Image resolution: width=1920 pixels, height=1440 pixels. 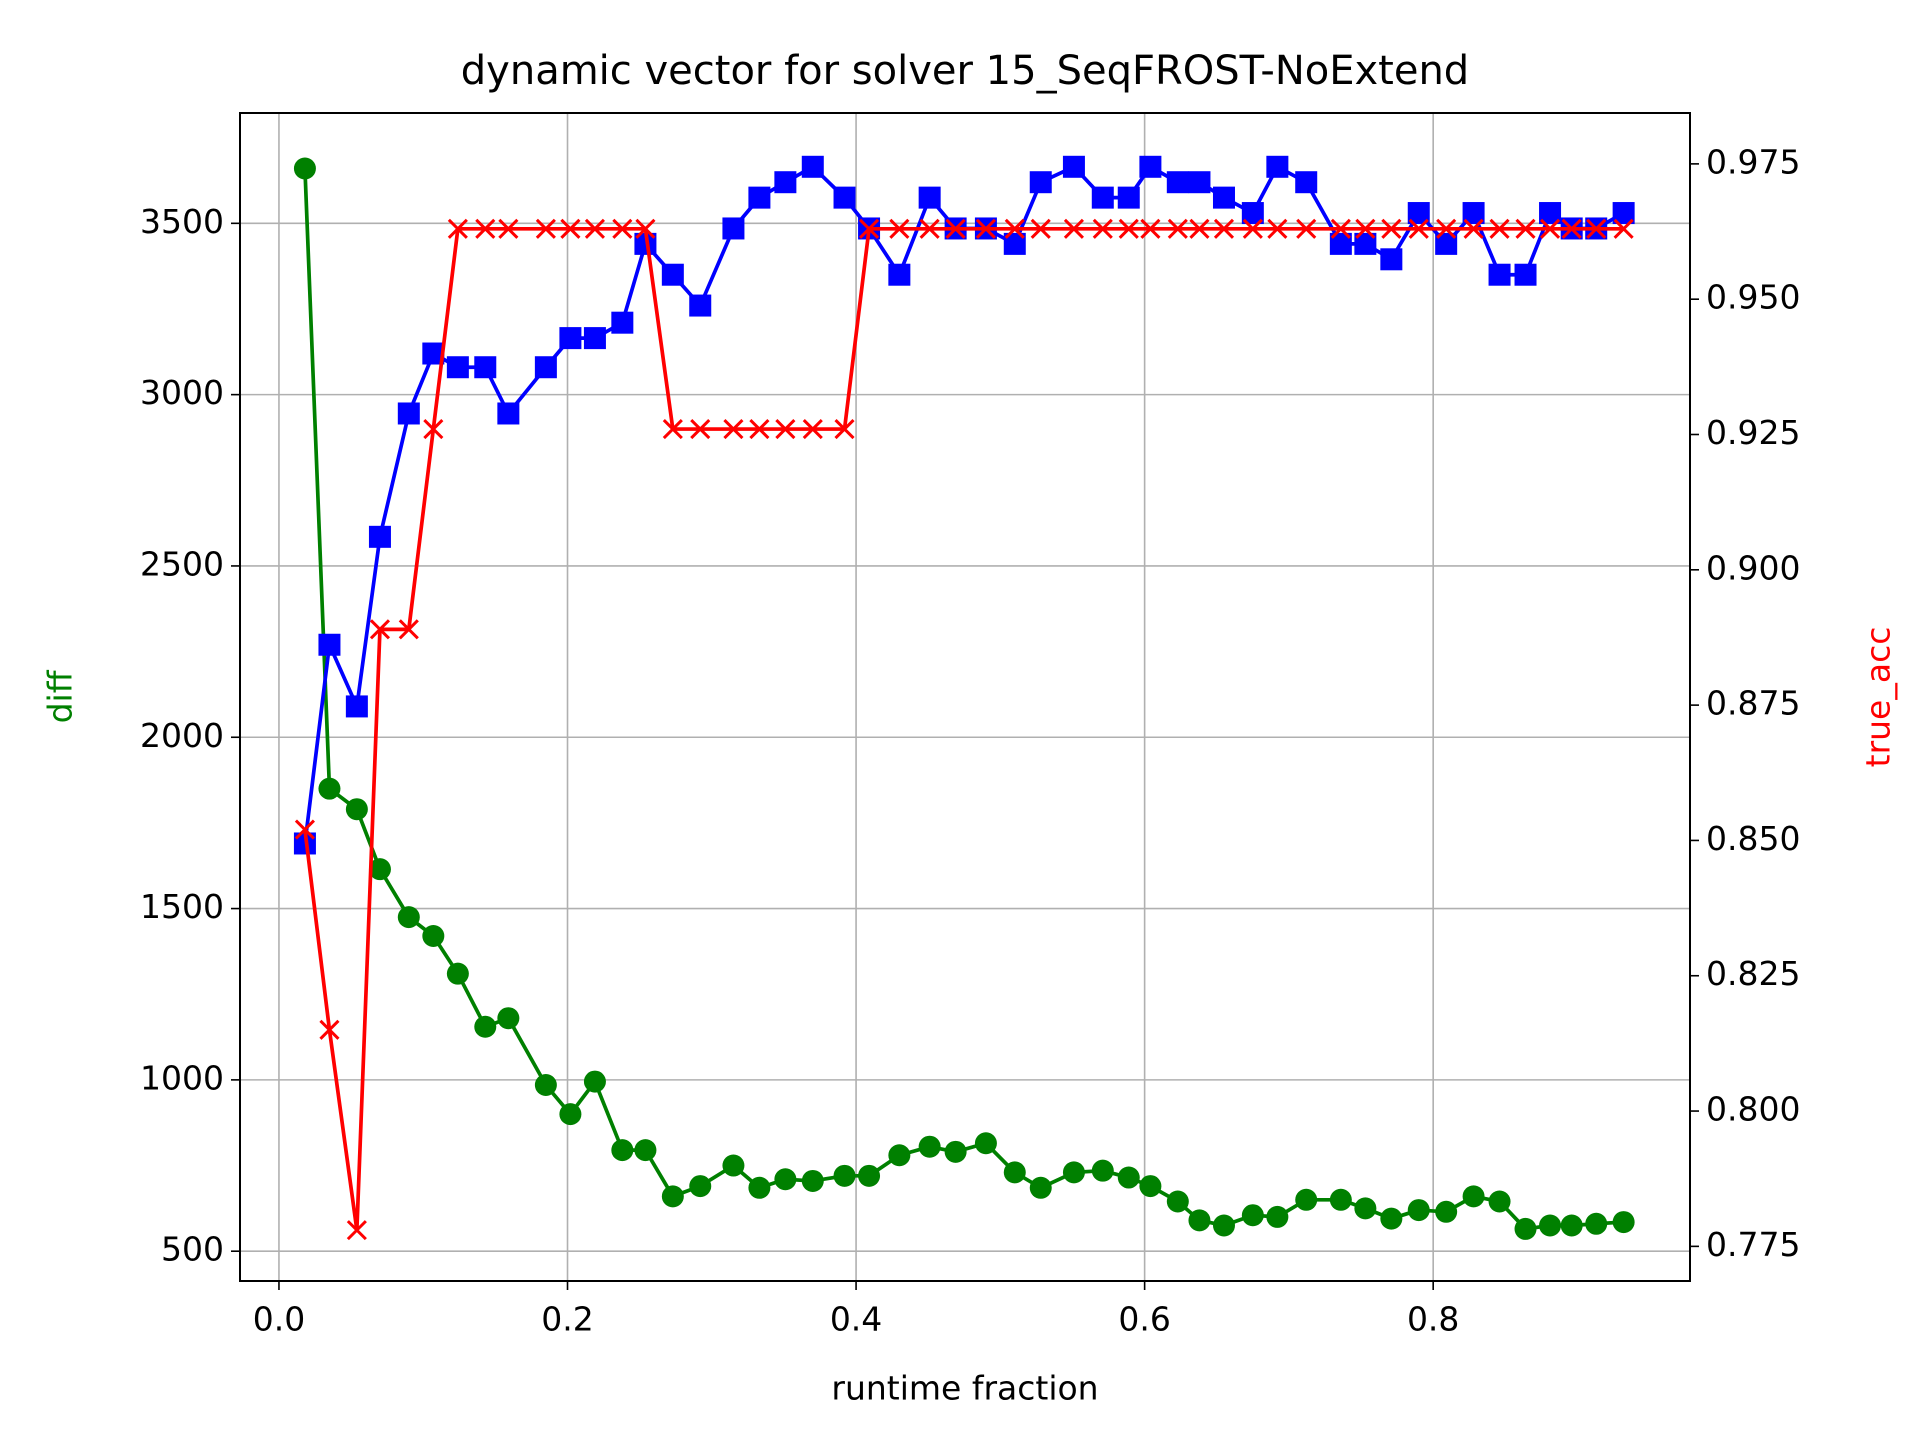 What do you see at coordinates (1753, 1109) in the screenshot?
I see `y2-tick-label: 0.800` at bounding box center [1753, 1109].